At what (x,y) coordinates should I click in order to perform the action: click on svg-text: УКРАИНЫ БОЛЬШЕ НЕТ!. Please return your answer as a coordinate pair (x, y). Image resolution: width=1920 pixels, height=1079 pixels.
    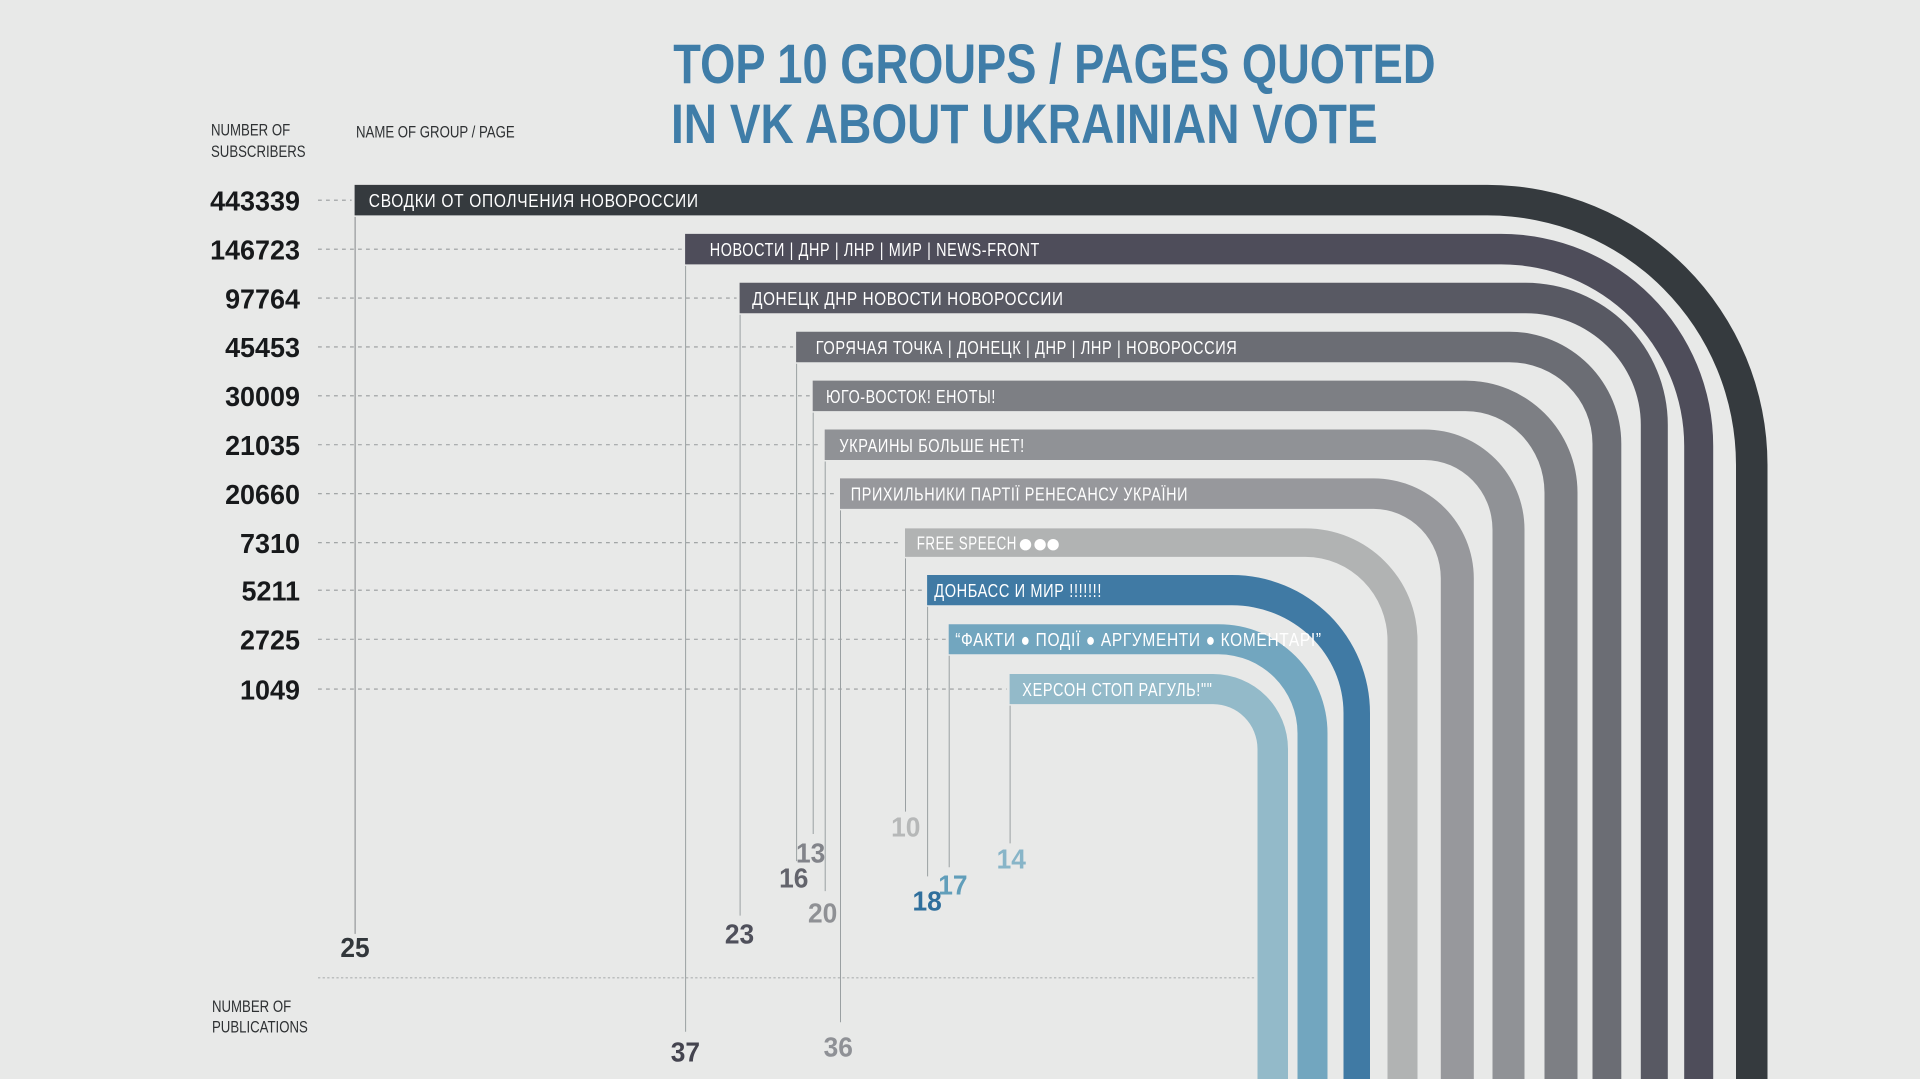
    Looking at the image, I should click on (931, 445).